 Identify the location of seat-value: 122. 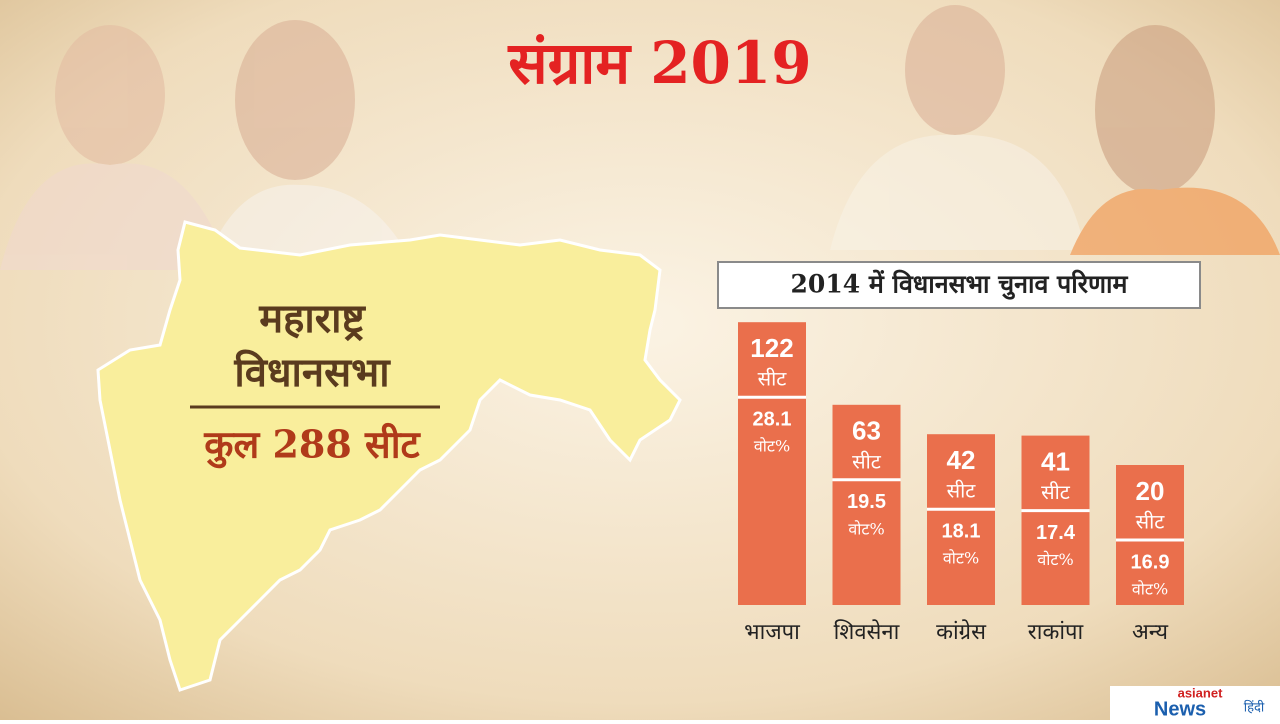
(771, 348).